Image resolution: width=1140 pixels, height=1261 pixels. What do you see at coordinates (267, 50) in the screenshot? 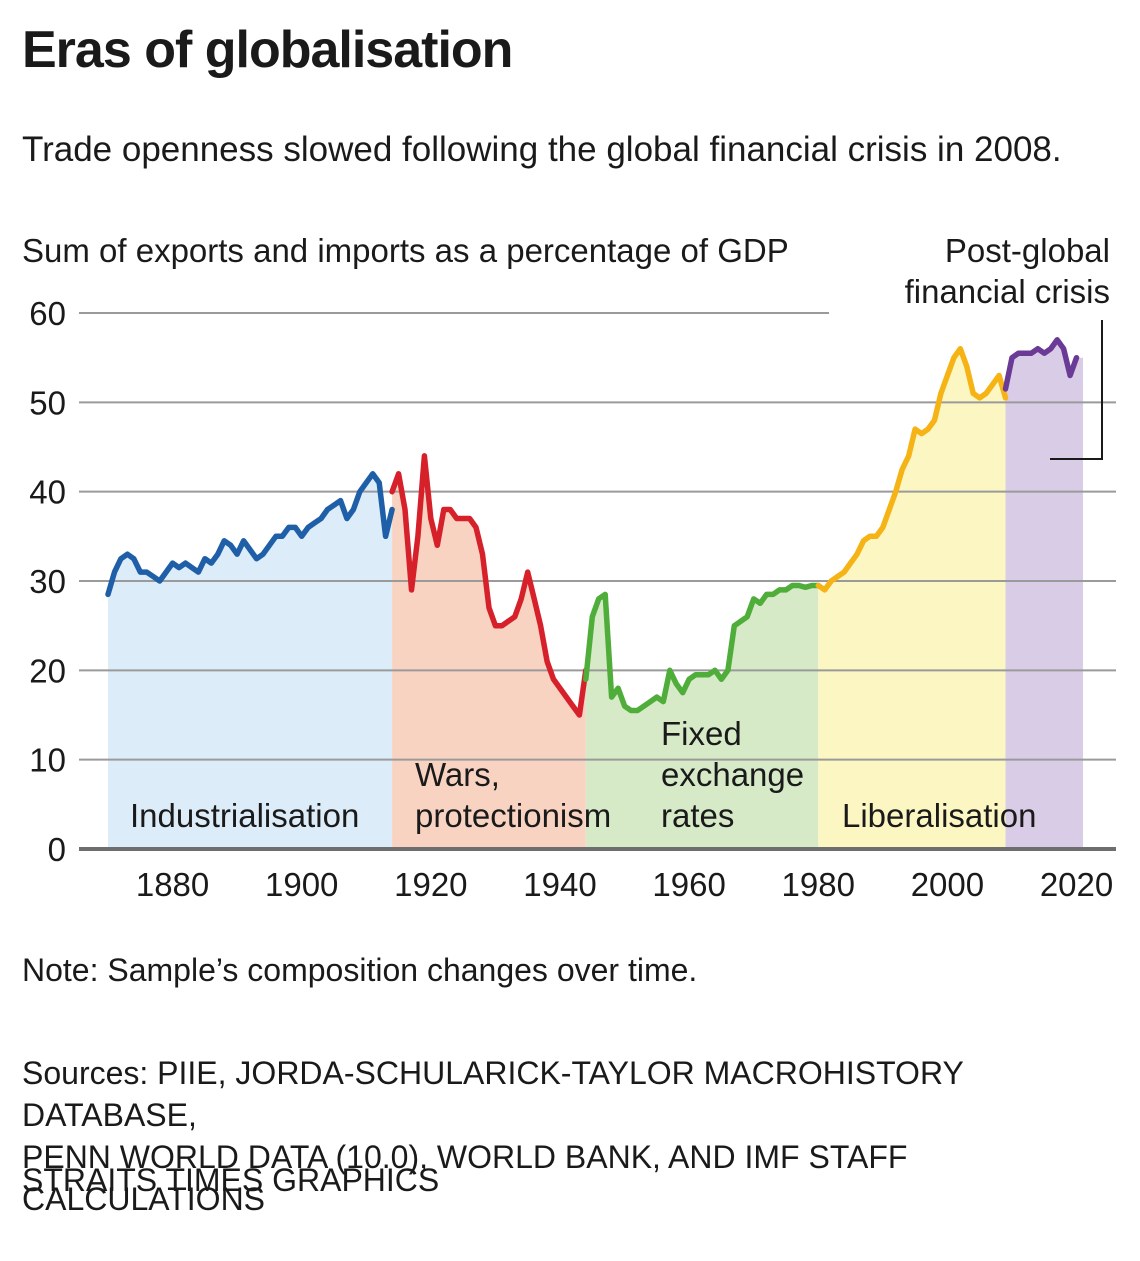
I see `chart-title: Eras of globalisation` at bounding box center [267, 50].